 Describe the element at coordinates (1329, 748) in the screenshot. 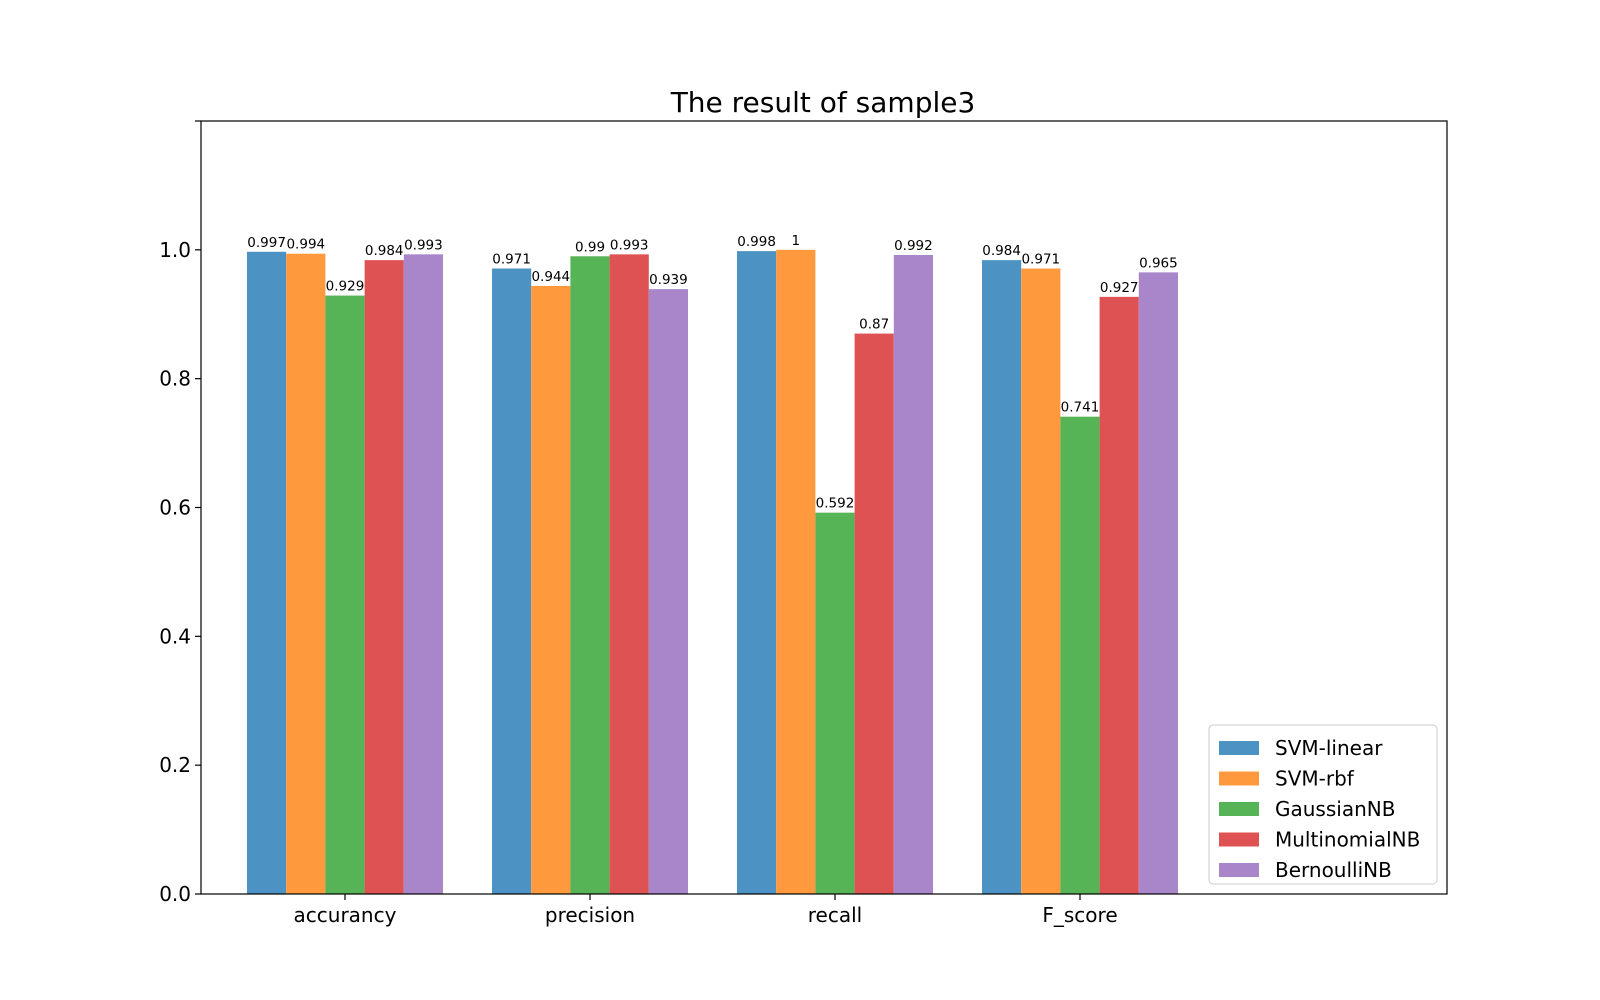

I see `legend-label: SVM-linear` at that location.